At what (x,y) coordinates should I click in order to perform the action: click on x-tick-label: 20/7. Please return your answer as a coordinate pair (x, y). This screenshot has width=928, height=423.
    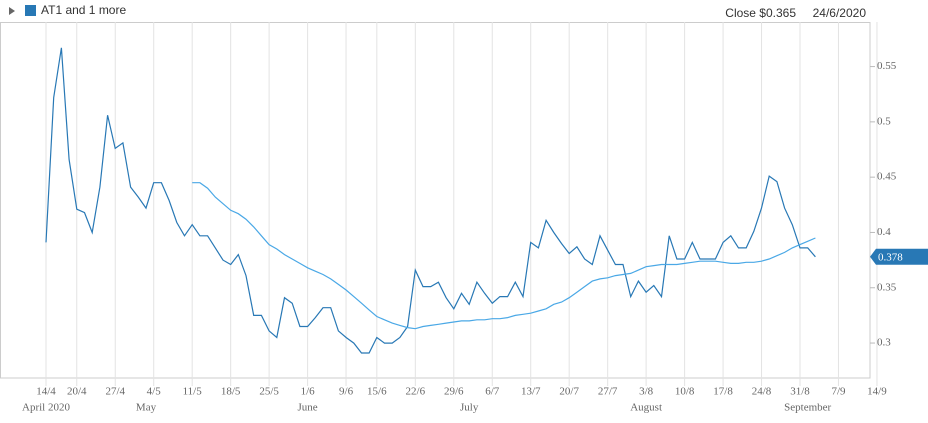
    Looking at the image, I should click on (569, 392).